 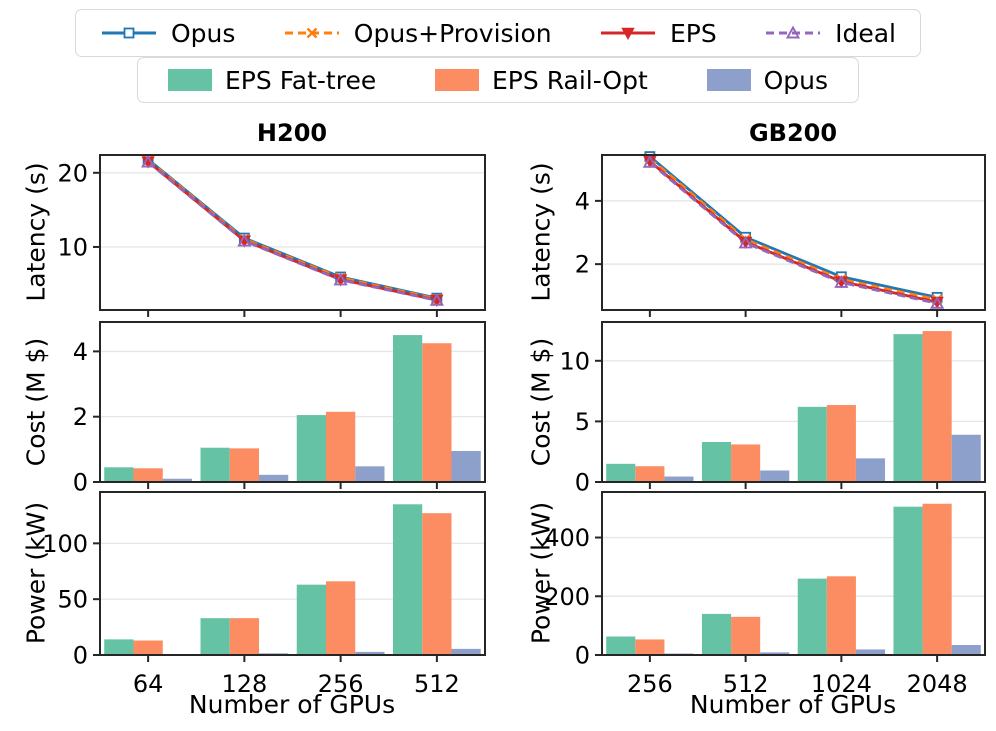 I want to click on legend-item-ideal: Ideal, so click(x=830, y=33).